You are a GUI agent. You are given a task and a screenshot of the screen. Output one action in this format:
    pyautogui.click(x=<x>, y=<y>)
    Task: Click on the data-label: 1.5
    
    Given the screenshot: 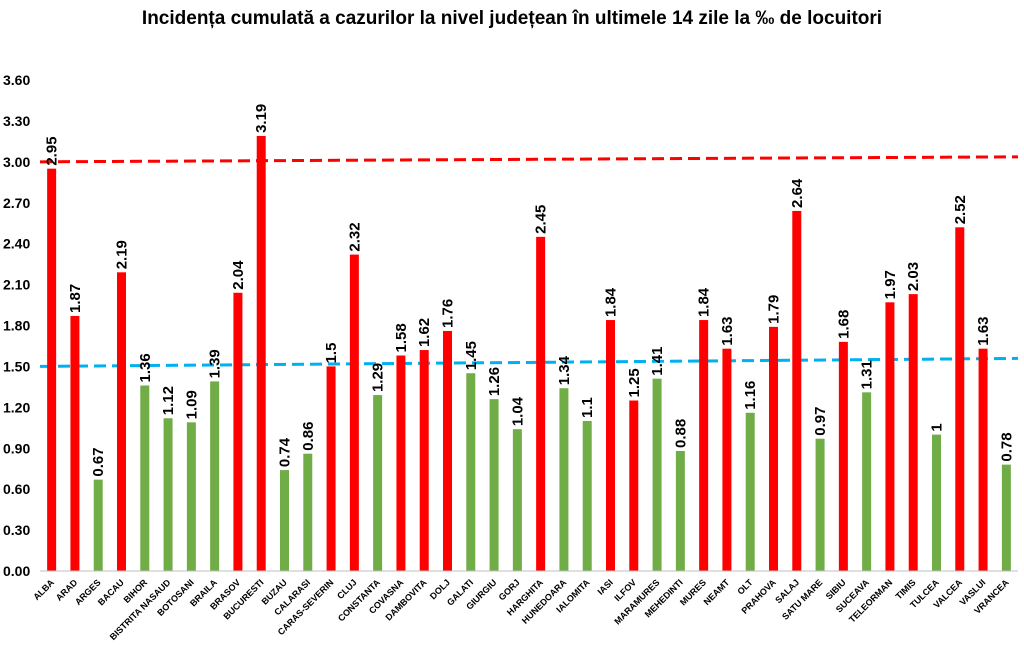 What is the action you would take?
    pyautogui.click(x=331, y=353)
    